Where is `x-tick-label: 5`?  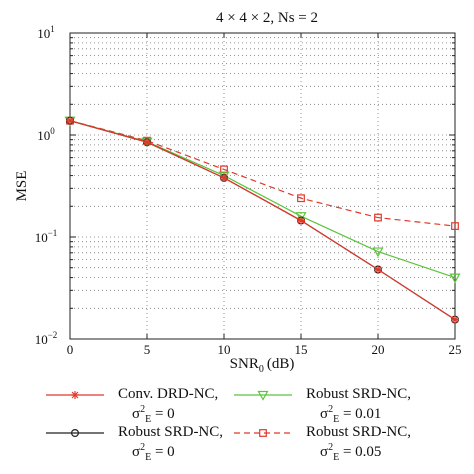
x-tick-label: 5 is located at coordinates (147, 349).